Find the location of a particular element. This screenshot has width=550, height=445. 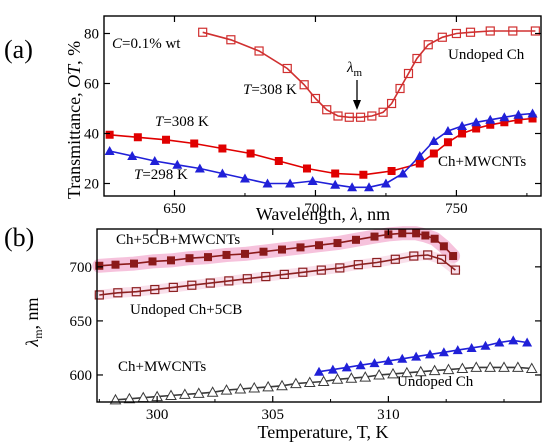

undoped-ch-label: Undoped Ch is located at coordinates (486, 55).